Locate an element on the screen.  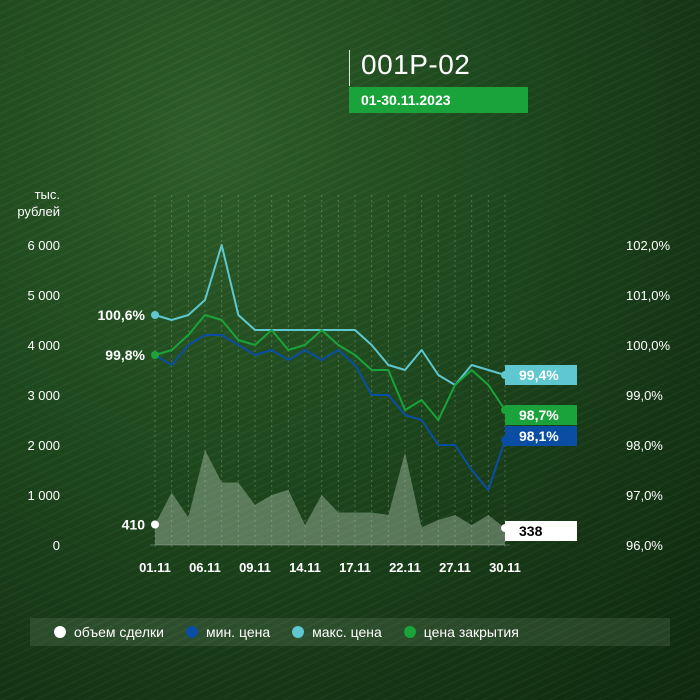
legend-marker-max is located at coordinates (298, 632).